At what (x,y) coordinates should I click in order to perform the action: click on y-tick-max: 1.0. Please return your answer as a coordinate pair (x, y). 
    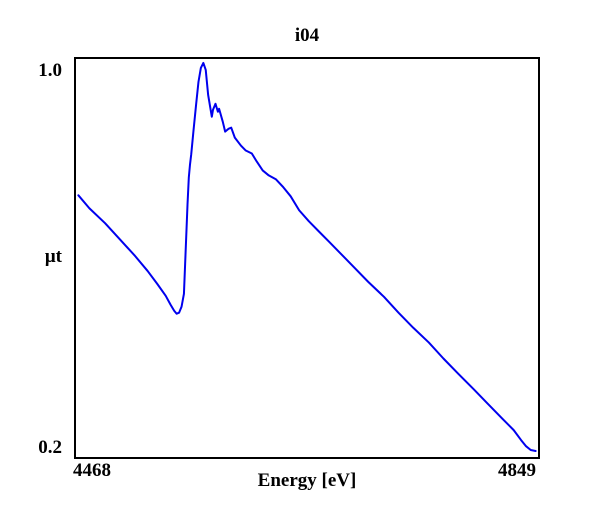
    Looking at the image, I should click on (50, 70).